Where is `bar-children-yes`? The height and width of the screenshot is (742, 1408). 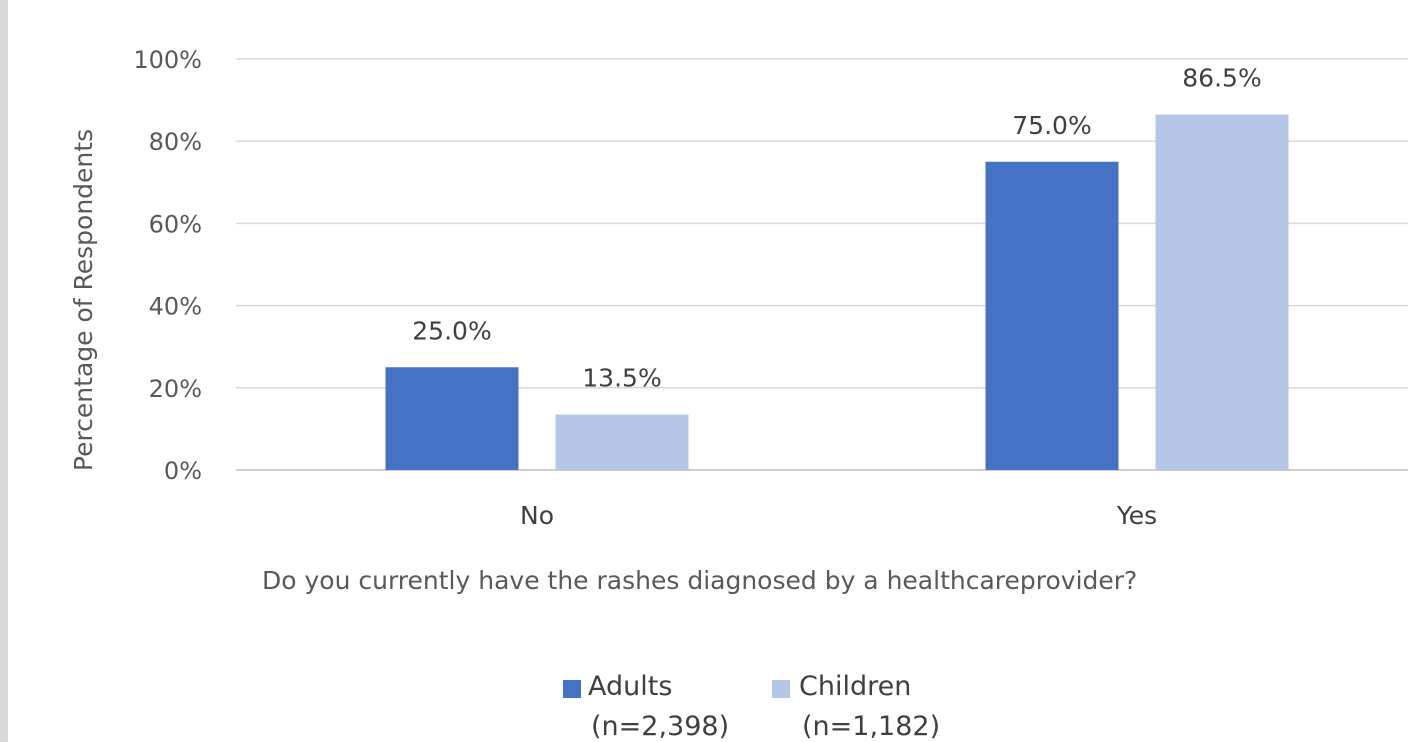
bar-children-yes is located at coordinates (1222, 292).